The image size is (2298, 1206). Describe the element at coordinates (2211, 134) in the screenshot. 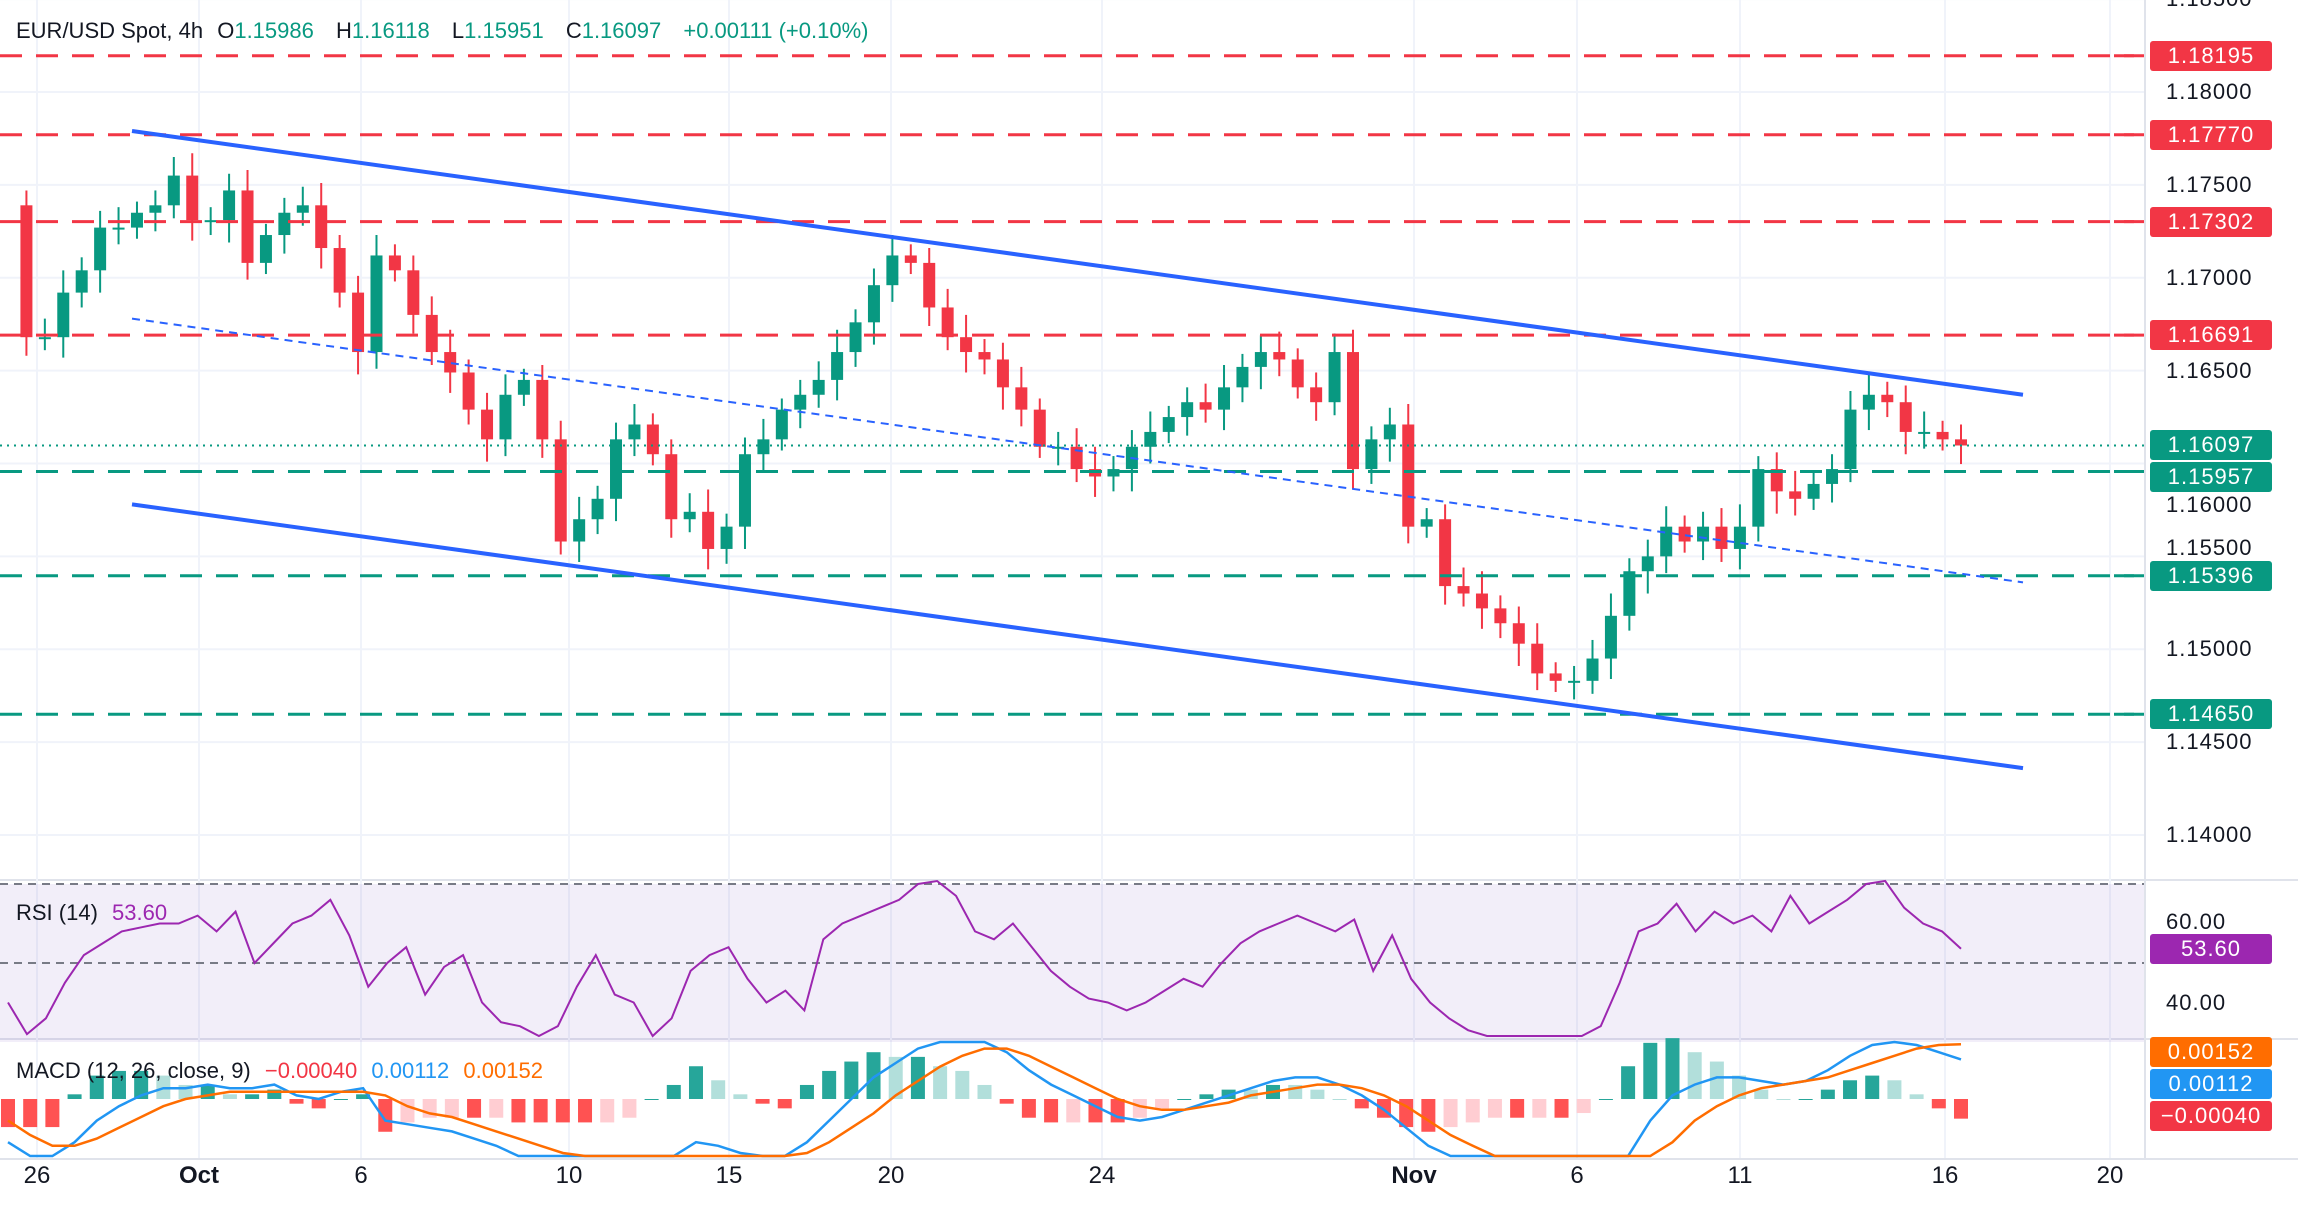

I see `level-price-tag: 1.17770` at that location.